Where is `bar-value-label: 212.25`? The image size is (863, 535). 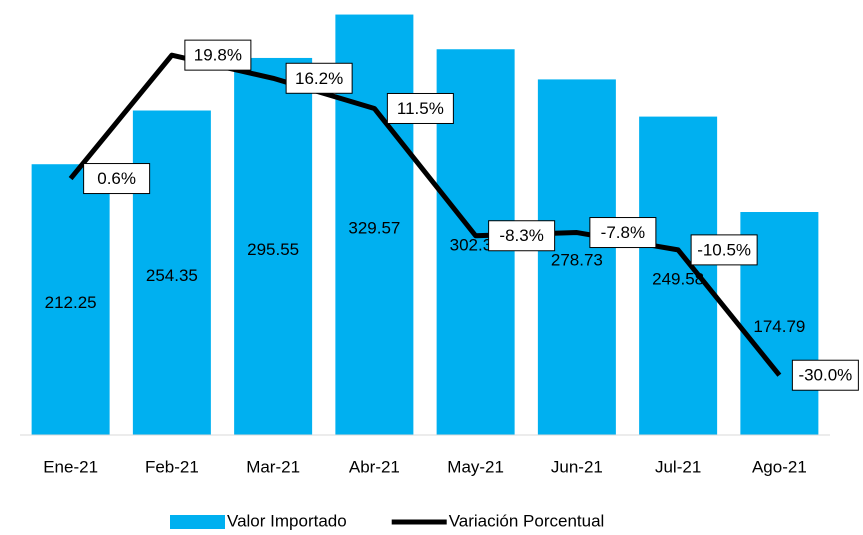 bar-value-label: 212.25 is located at coordinates (71, 302).